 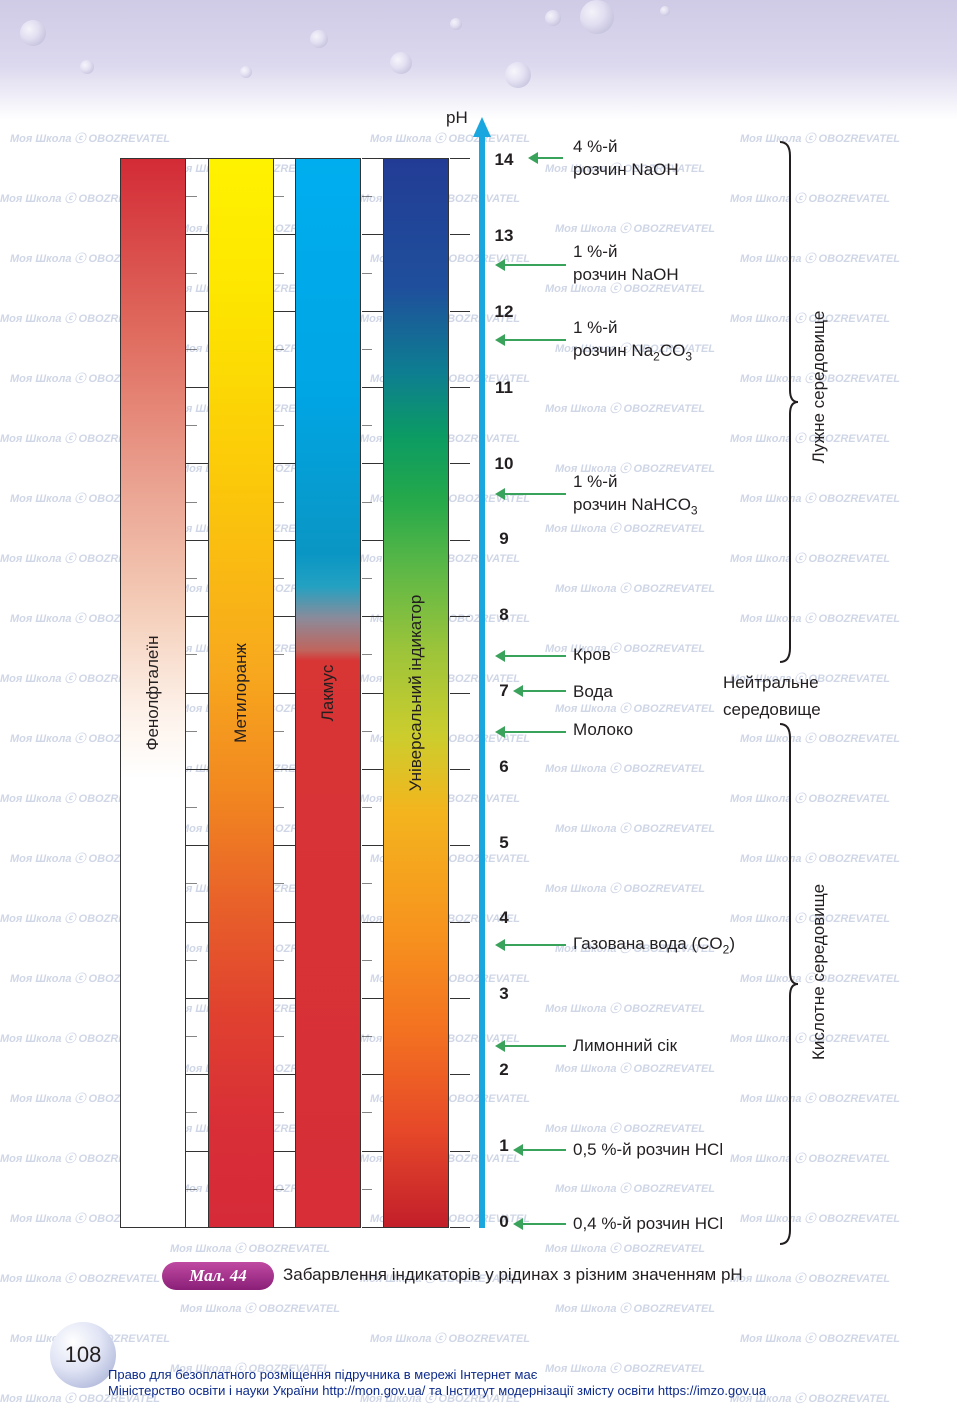 I want to click on header-banner, so click(x=478, y=60).